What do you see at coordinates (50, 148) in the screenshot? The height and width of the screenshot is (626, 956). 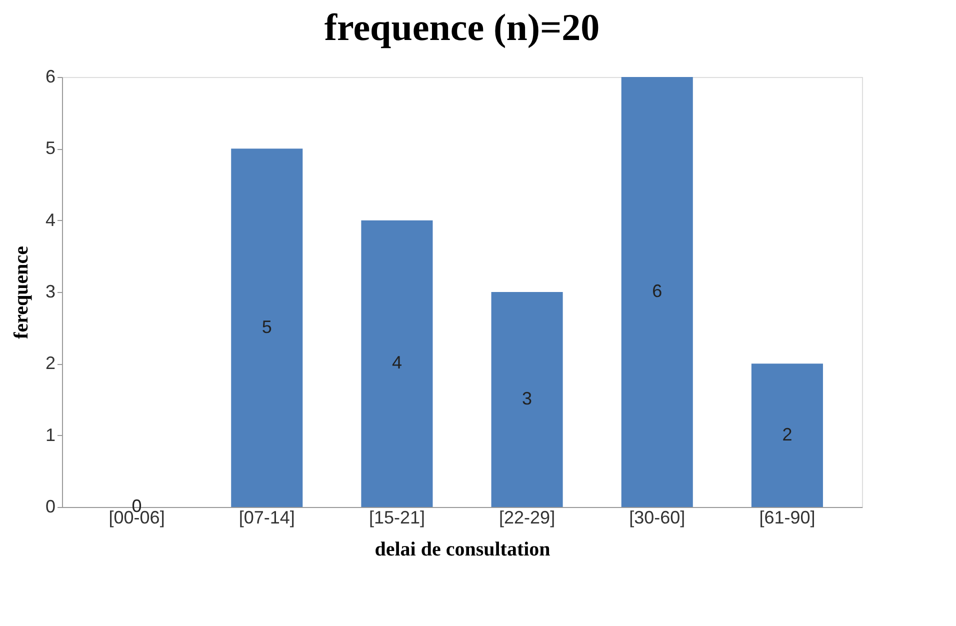 I see `y-tick-label: 5` at bounding box center [50, 148].